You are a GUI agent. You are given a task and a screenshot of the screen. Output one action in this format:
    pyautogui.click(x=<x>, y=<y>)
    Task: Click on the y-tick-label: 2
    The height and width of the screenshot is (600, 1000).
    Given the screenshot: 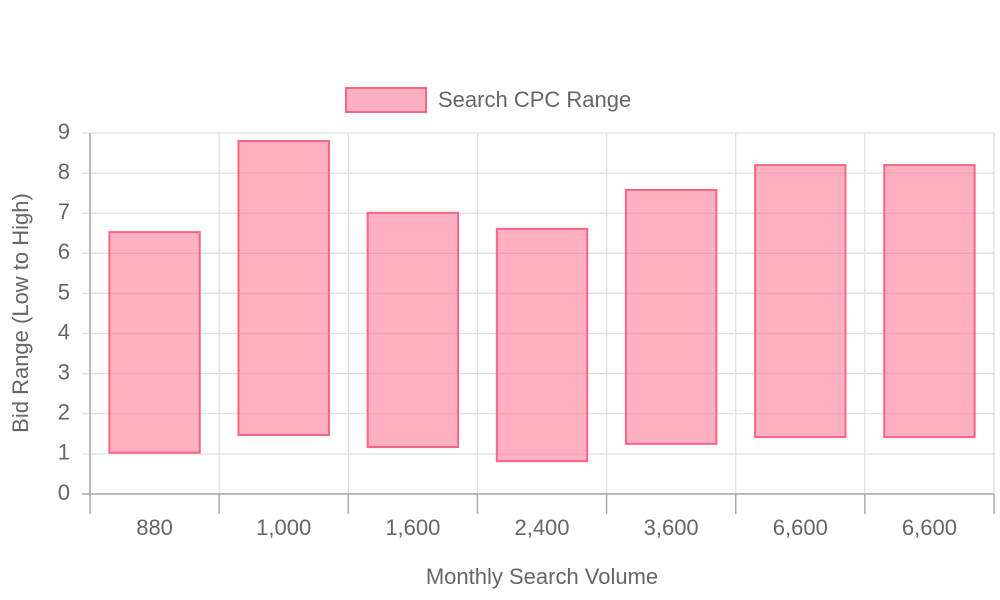 What is the action you would take?
    pyautogui.click(x=64, y=412)
    